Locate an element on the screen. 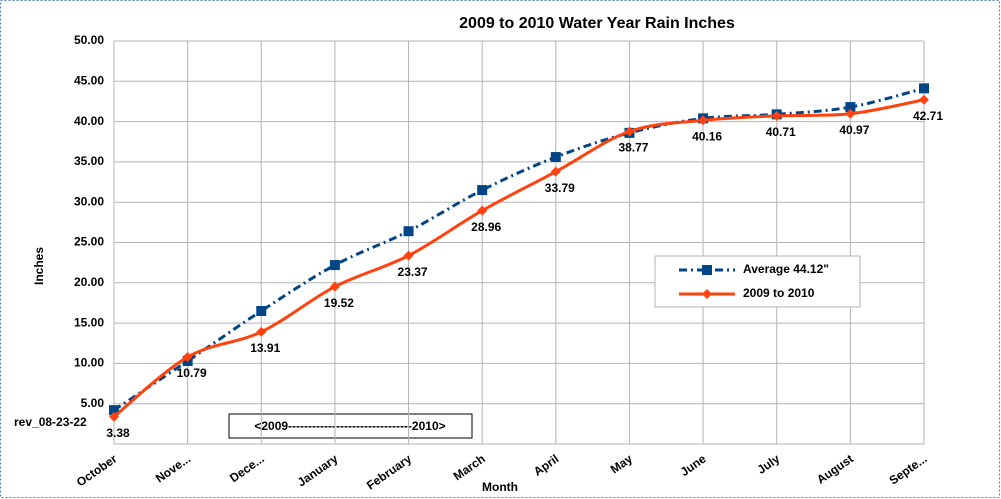  x-tick-label: July is located at coordinates (769, 463).